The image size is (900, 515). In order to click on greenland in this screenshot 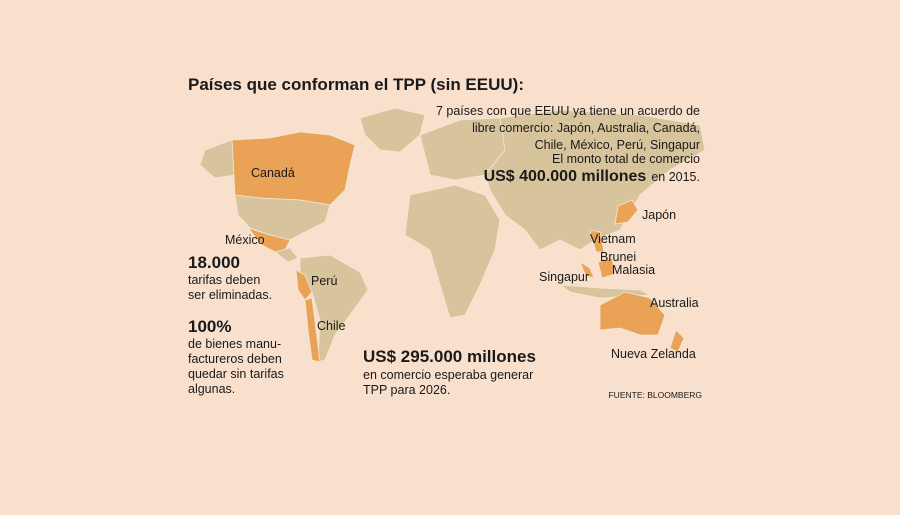, I will do `click(392, 130)`.